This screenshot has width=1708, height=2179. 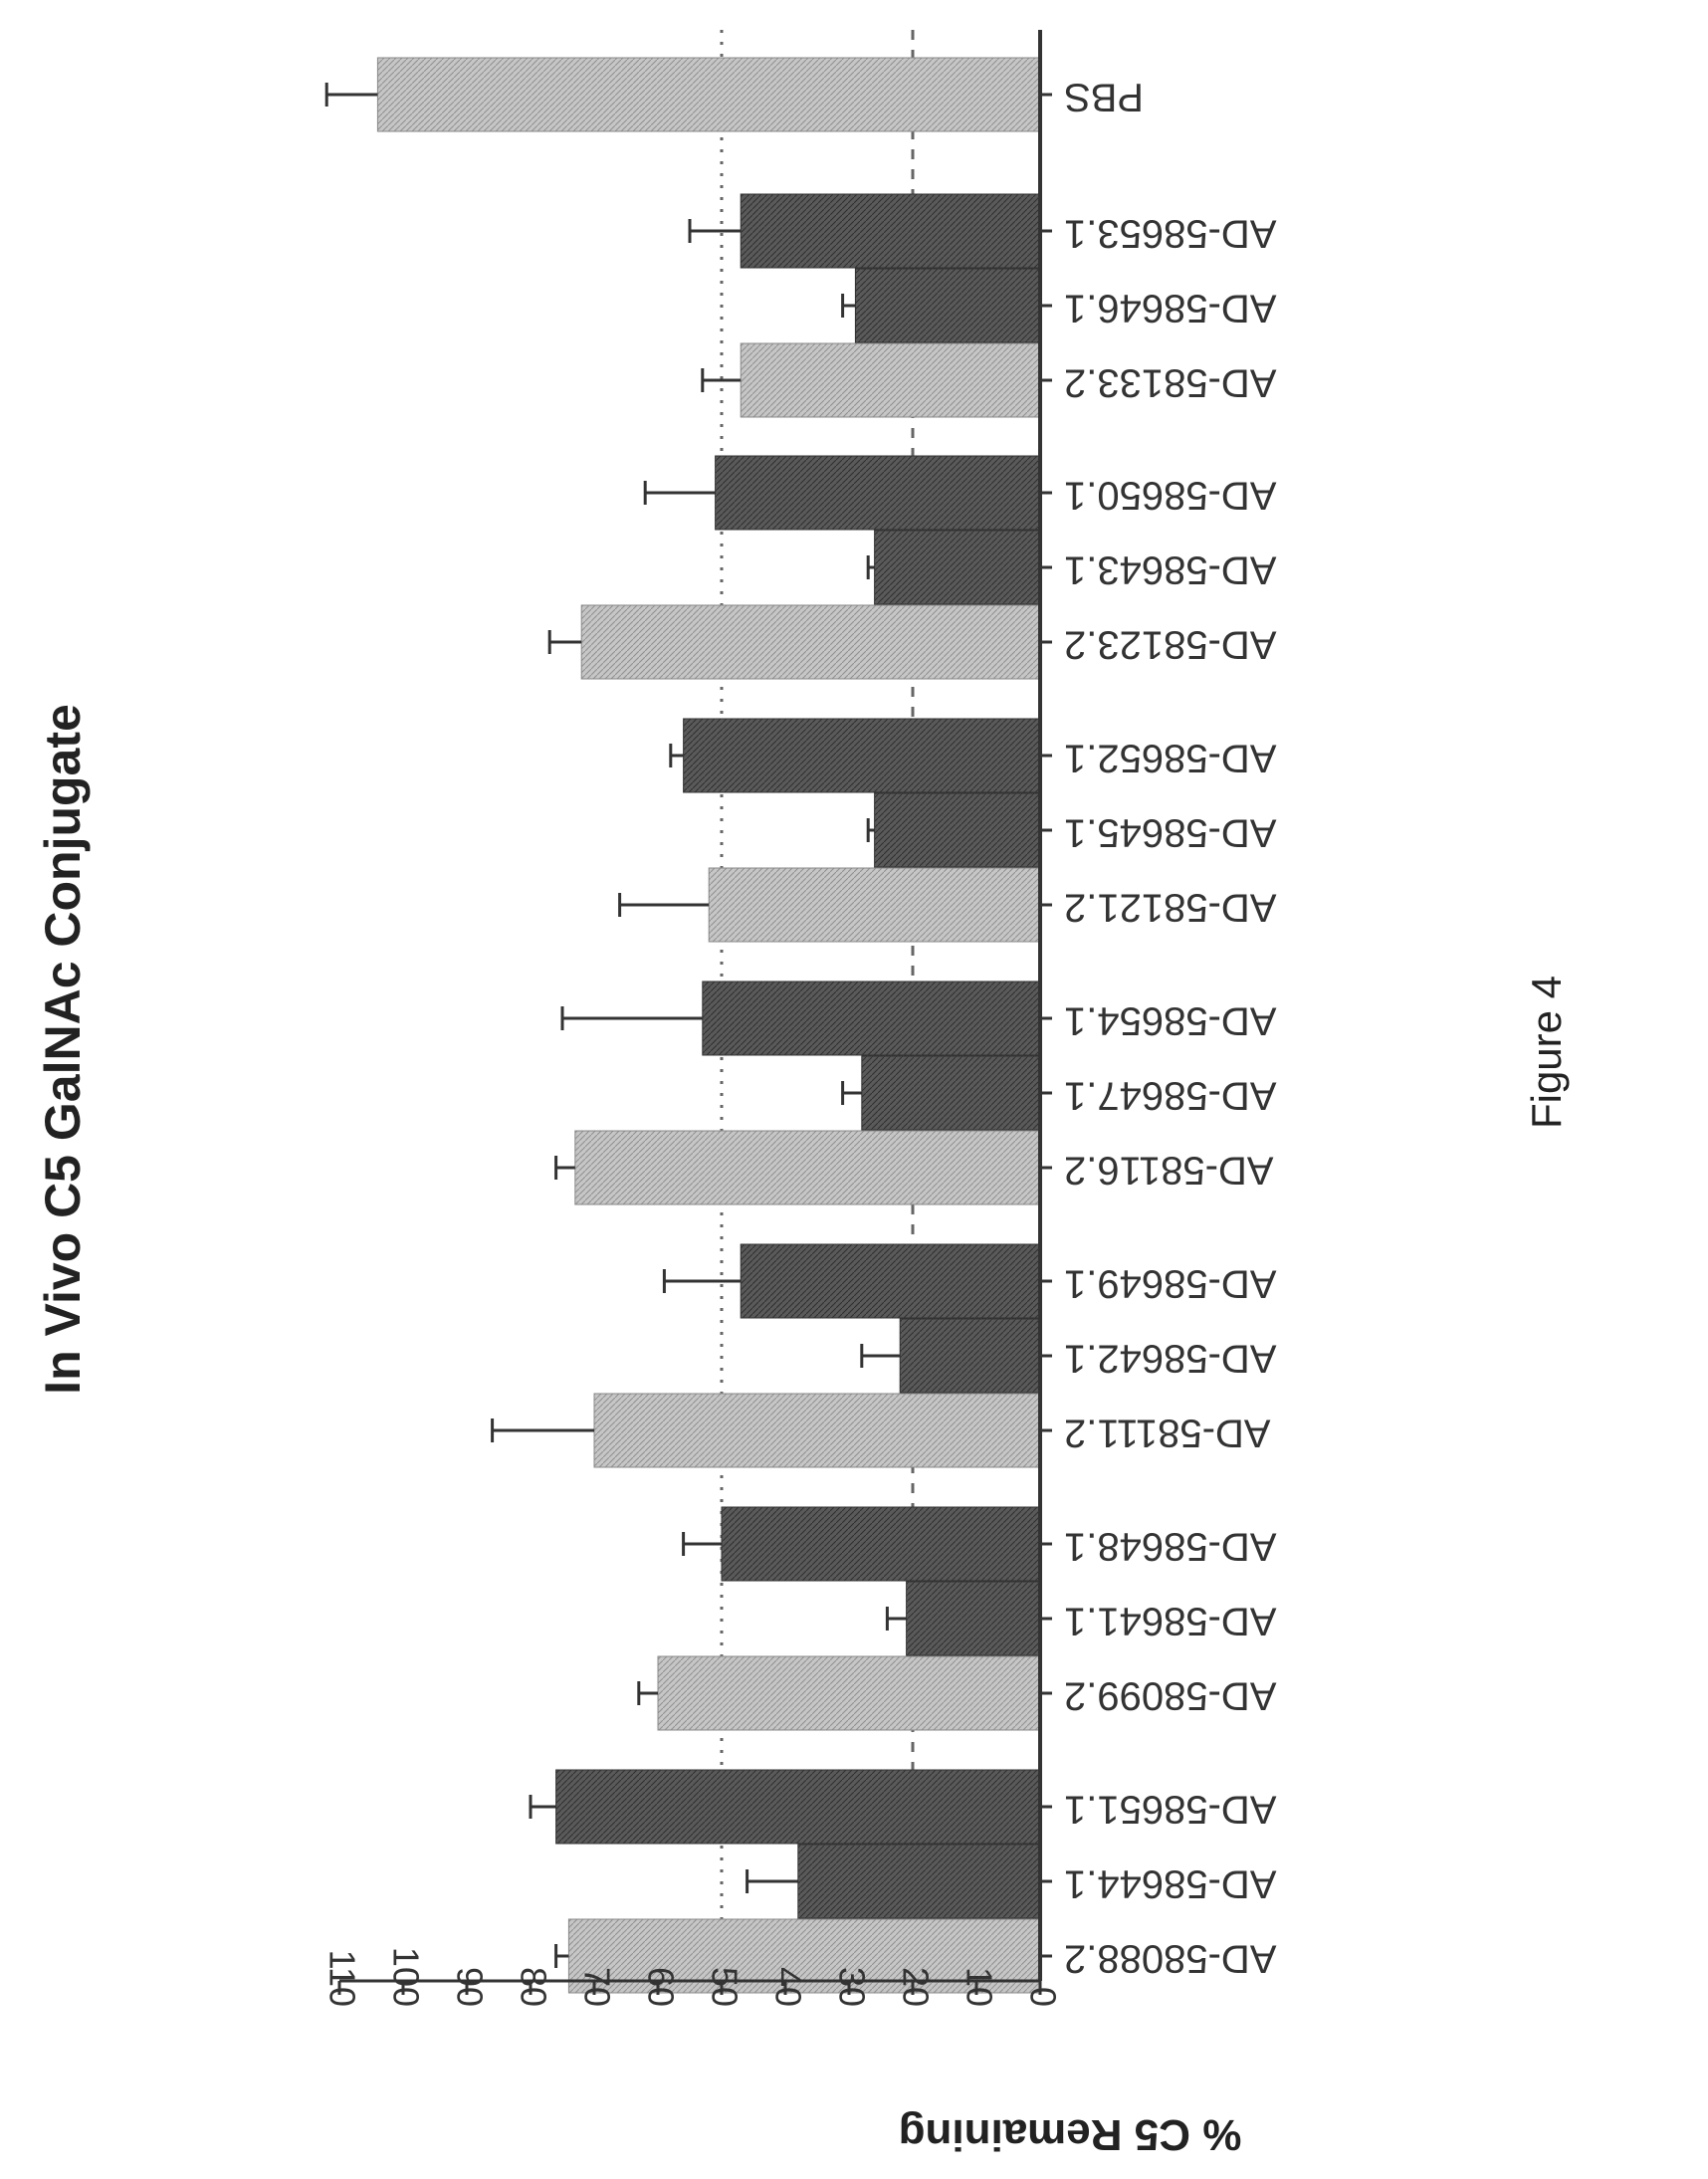 I want to click on category-label-AD-58648.1: AD-58648.1, so click(x=1170, y=1546).